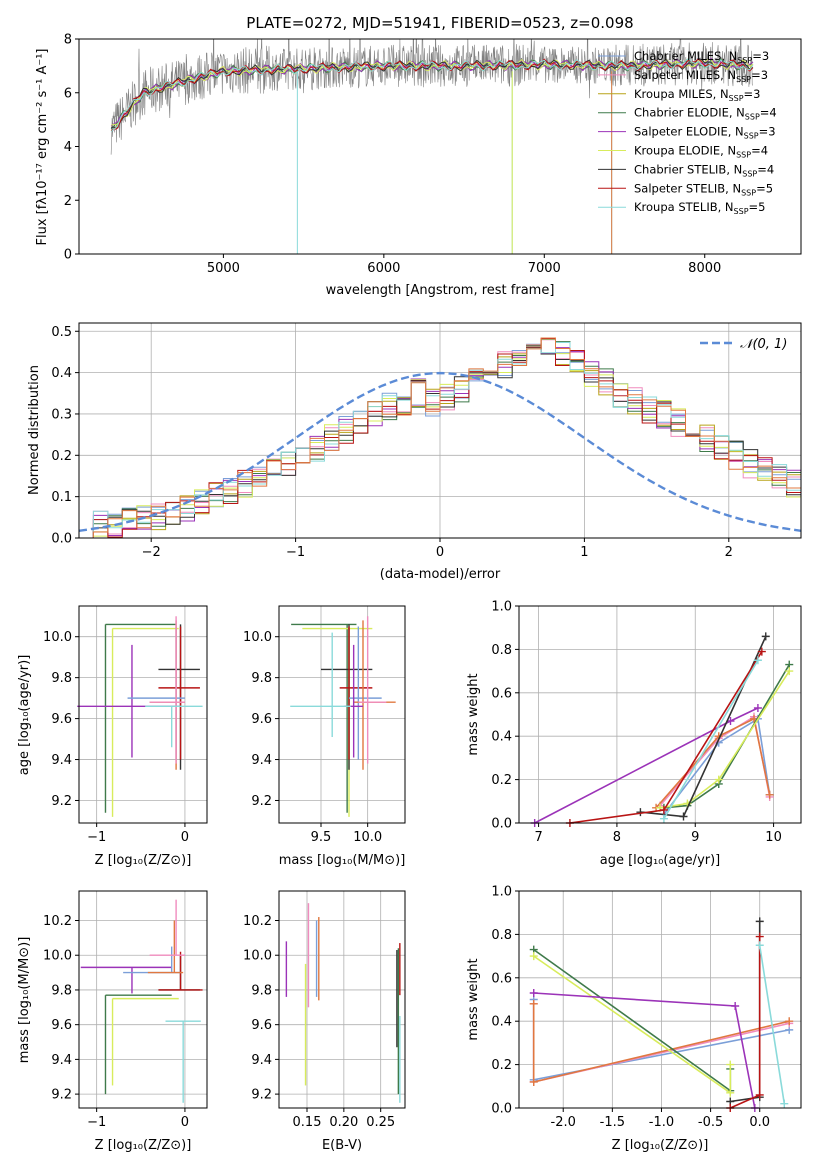 This screenshot has width=819, height=1174. Describe the element at coordinates (705, 114) in the screenshot. I see `legend-label: Chabrier ELODIE, NSSP=4` at that location.